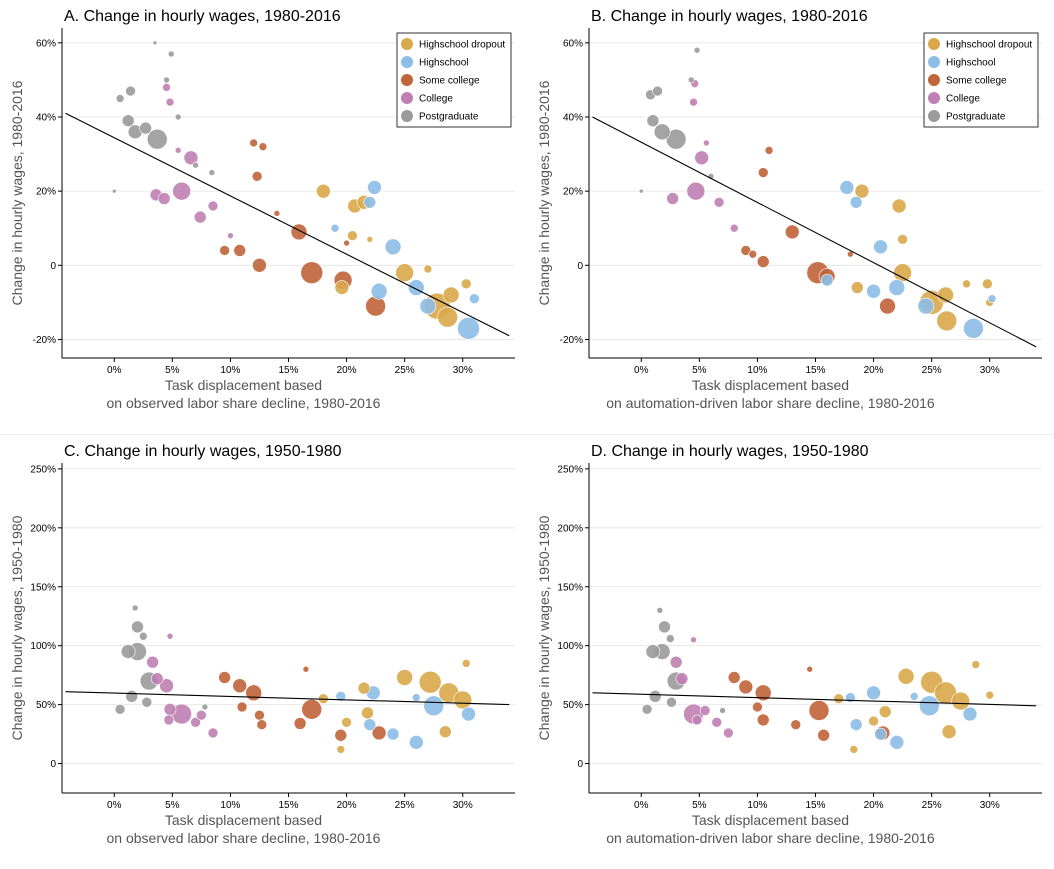 The image size is (1054, 869). I want to click on y-axis-label-a: Change in hourly wages, 1980-2016, so click(17, 192).